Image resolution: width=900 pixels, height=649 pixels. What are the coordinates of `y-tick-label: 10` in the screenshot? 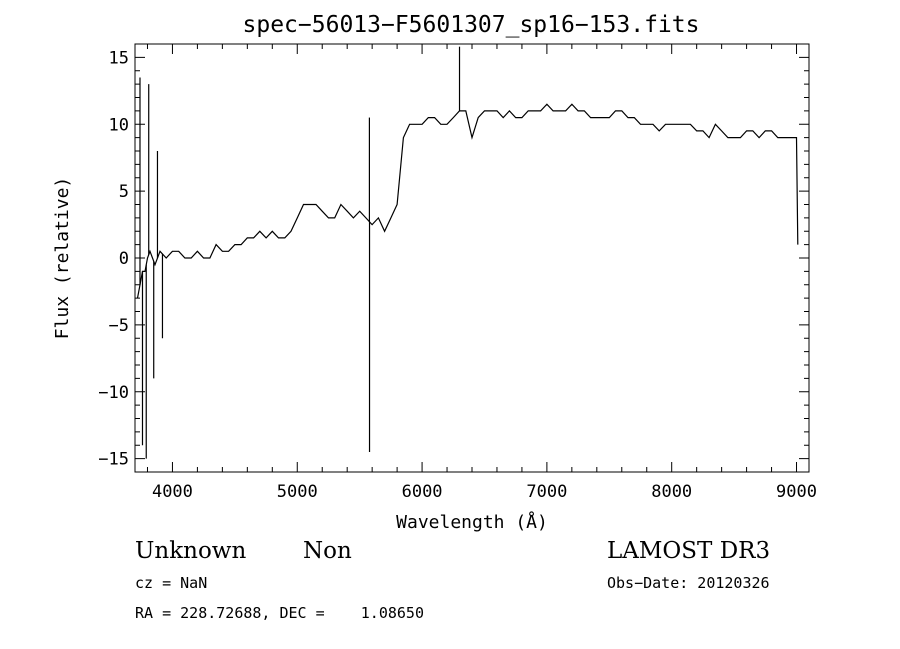 It's located at (119, 125).